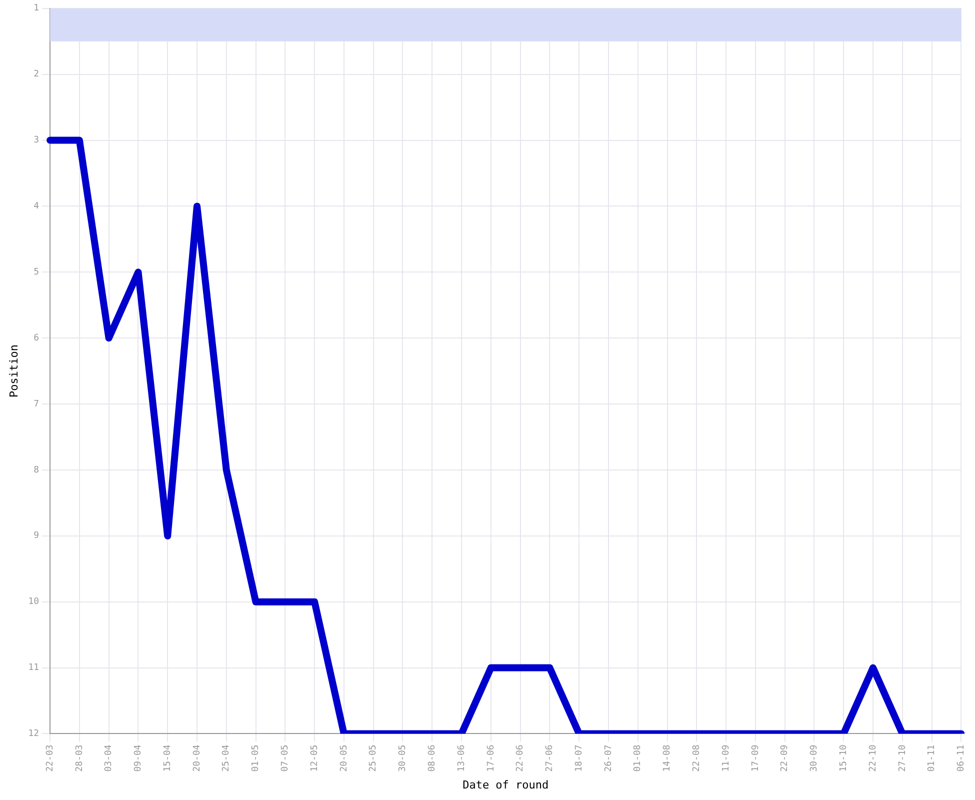 The width and height of the screenshot is (975, 800). I want to click on x-tick-label: 25-05, so click(373, 758).